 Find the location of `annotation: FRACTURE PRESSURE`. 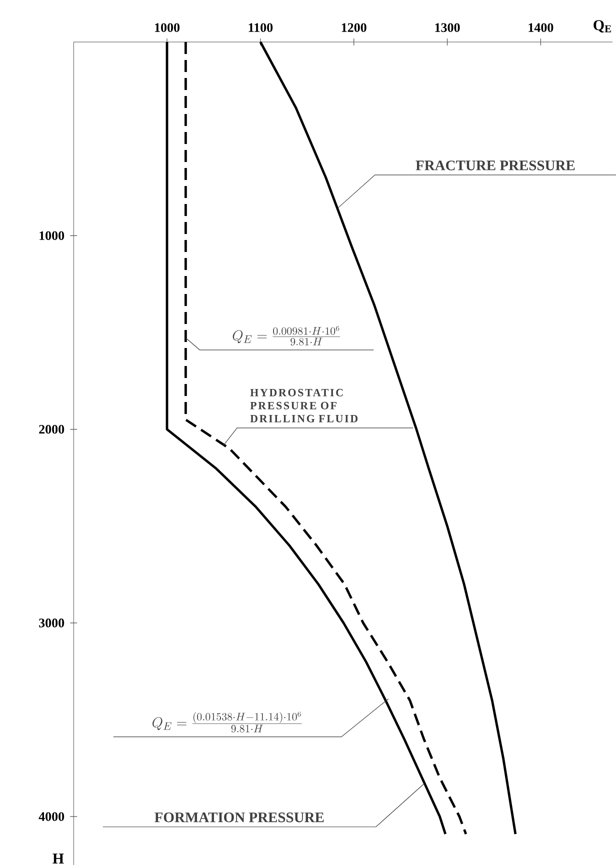

annotation: FRACTURE PRESSURE is located at coordinates (495, 165).